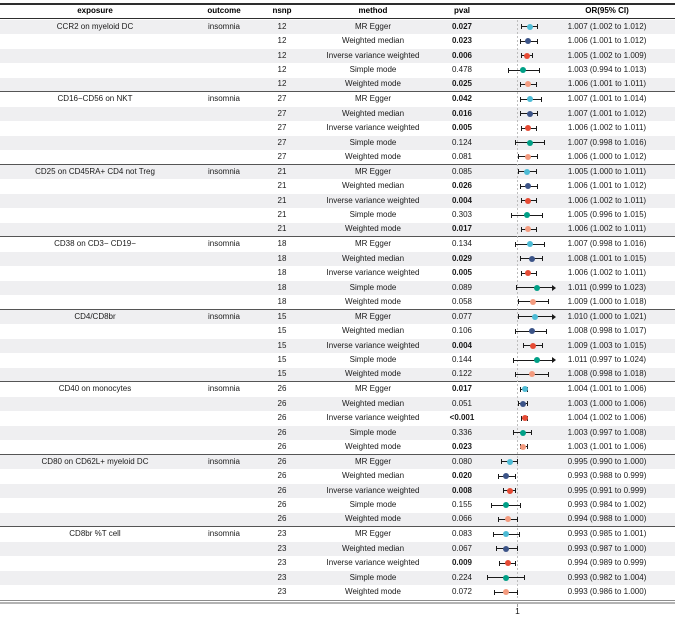  Describe the element at coordinates (373, 70) in the screenshot. I see `method-cell: Simple mode` at that location.